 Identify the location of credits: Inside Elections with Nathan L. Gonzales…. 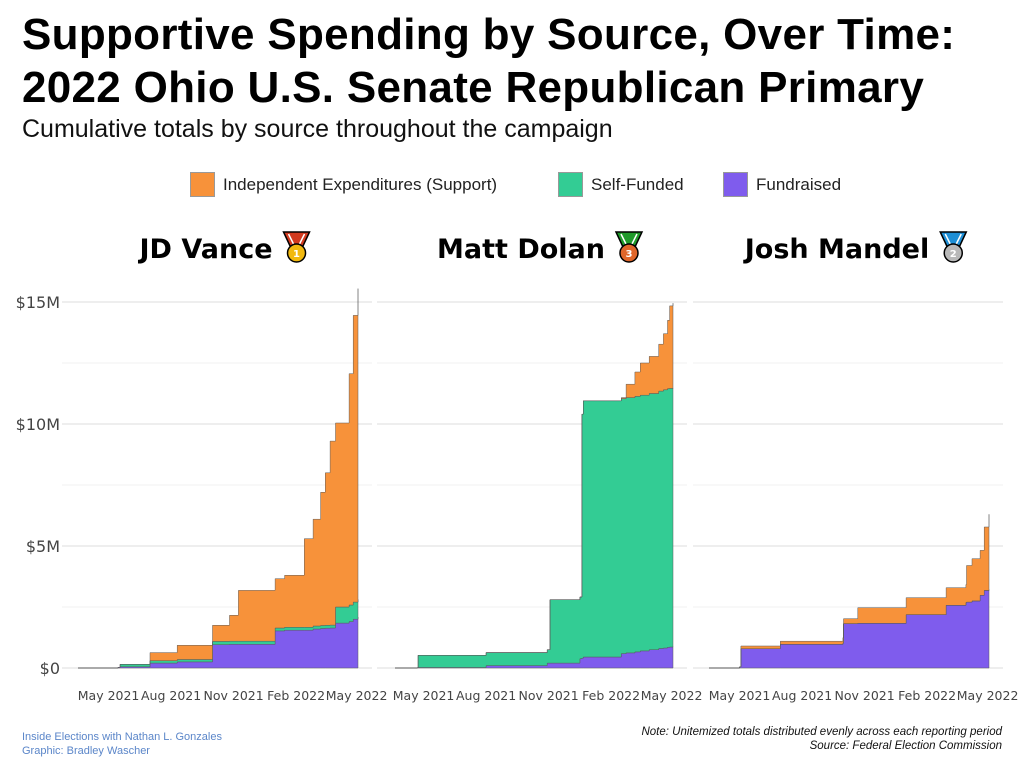
(122, 744).